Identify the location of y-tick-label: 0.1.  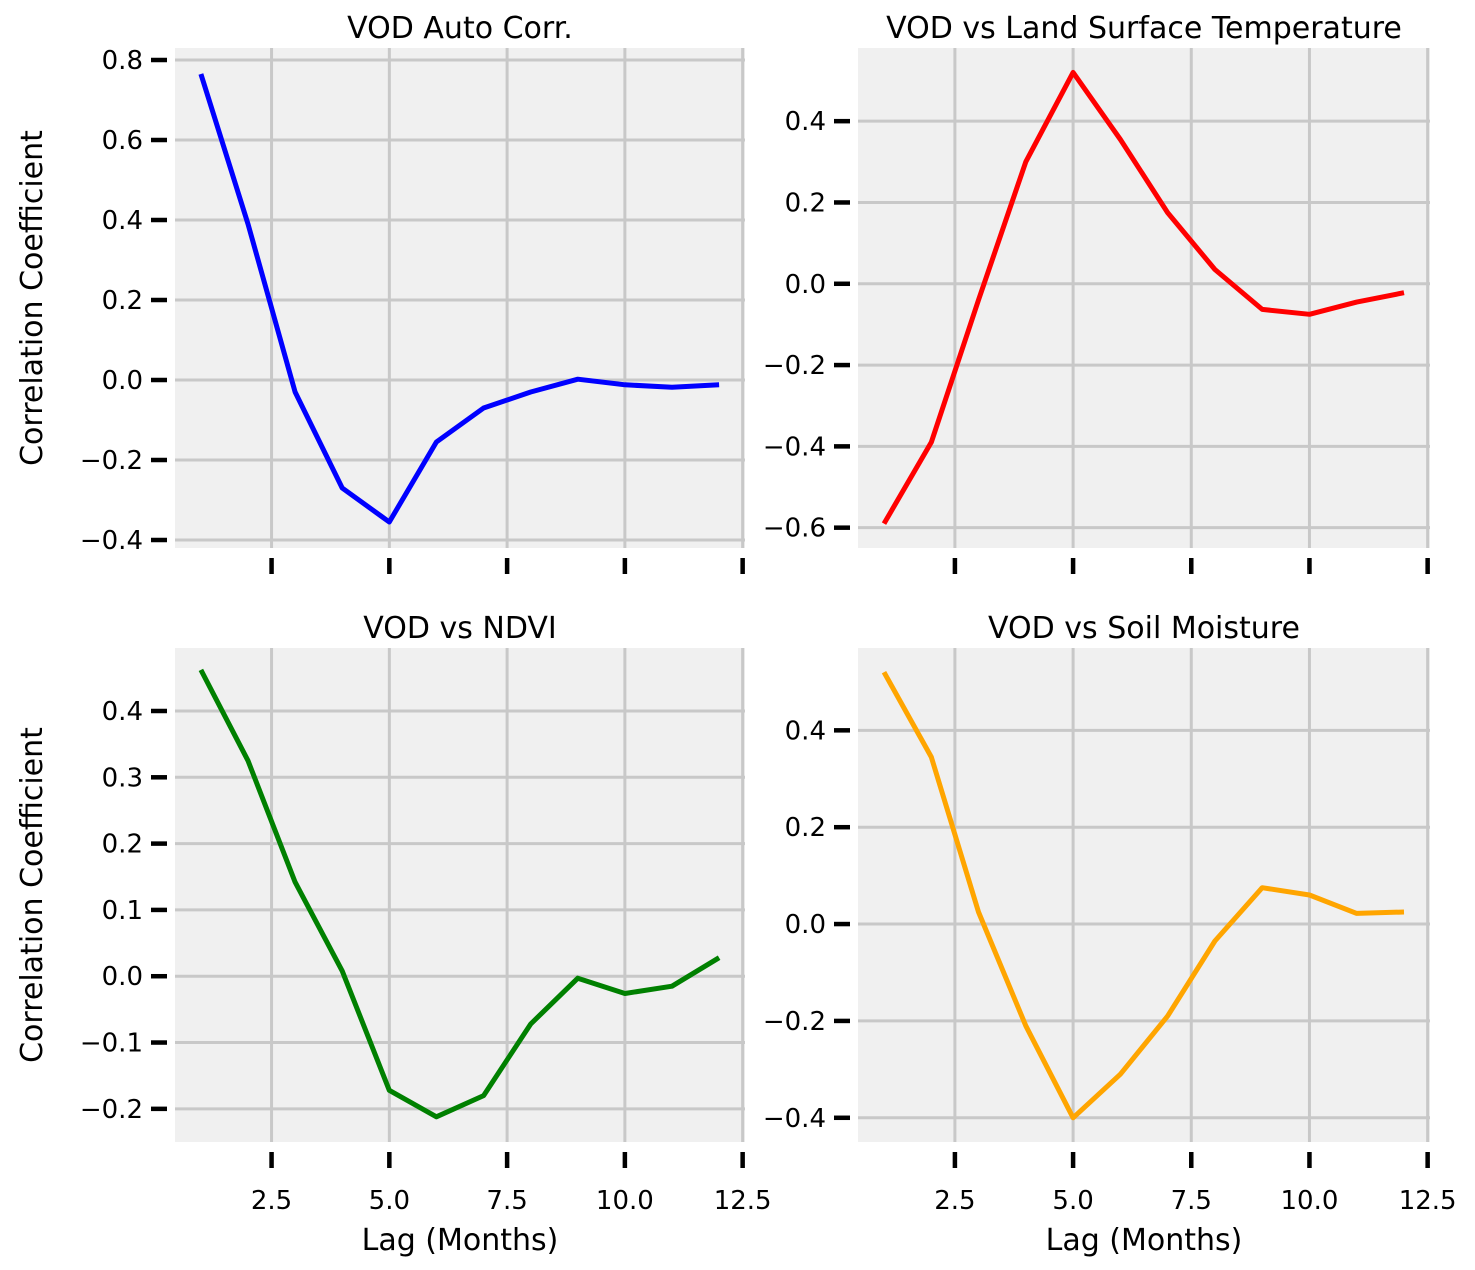
(122, 911).